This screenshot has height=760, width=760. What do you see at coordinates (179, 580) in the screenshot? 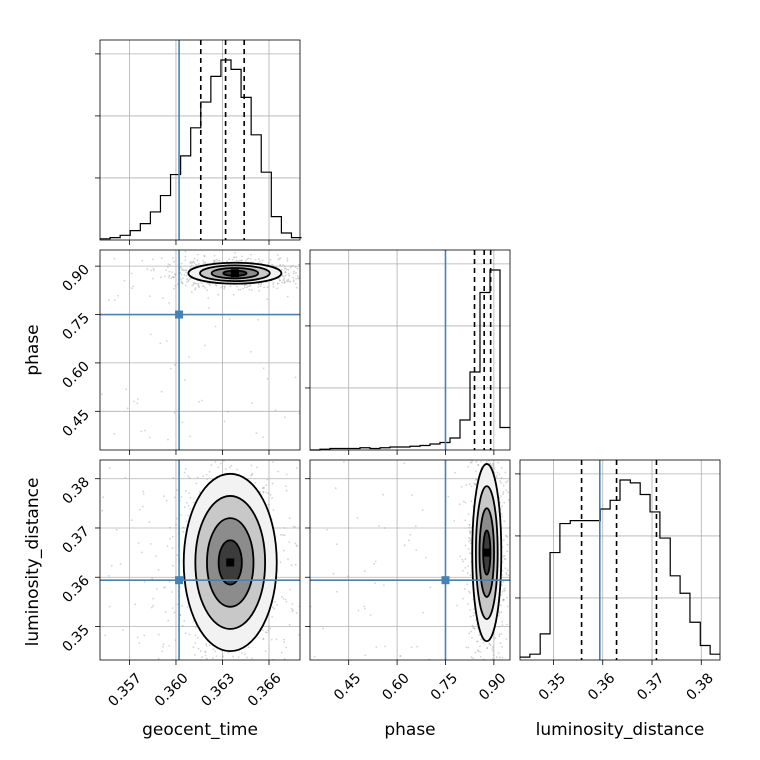
I see `truth-marker` at bounding box center [179, 580].